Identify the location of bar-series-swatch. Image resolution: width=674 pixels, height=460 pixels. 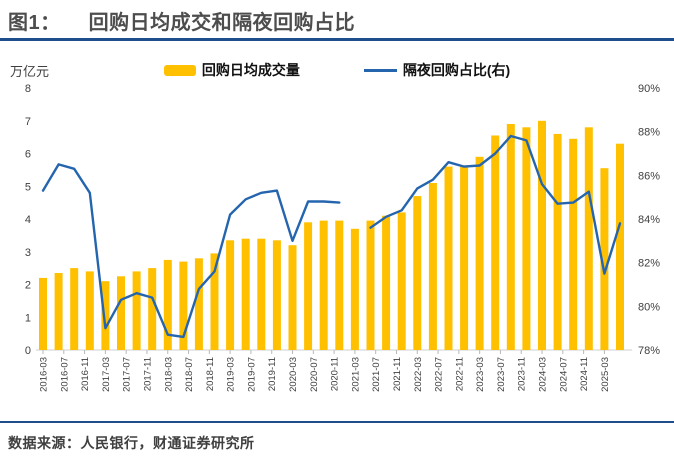
(179, 70).